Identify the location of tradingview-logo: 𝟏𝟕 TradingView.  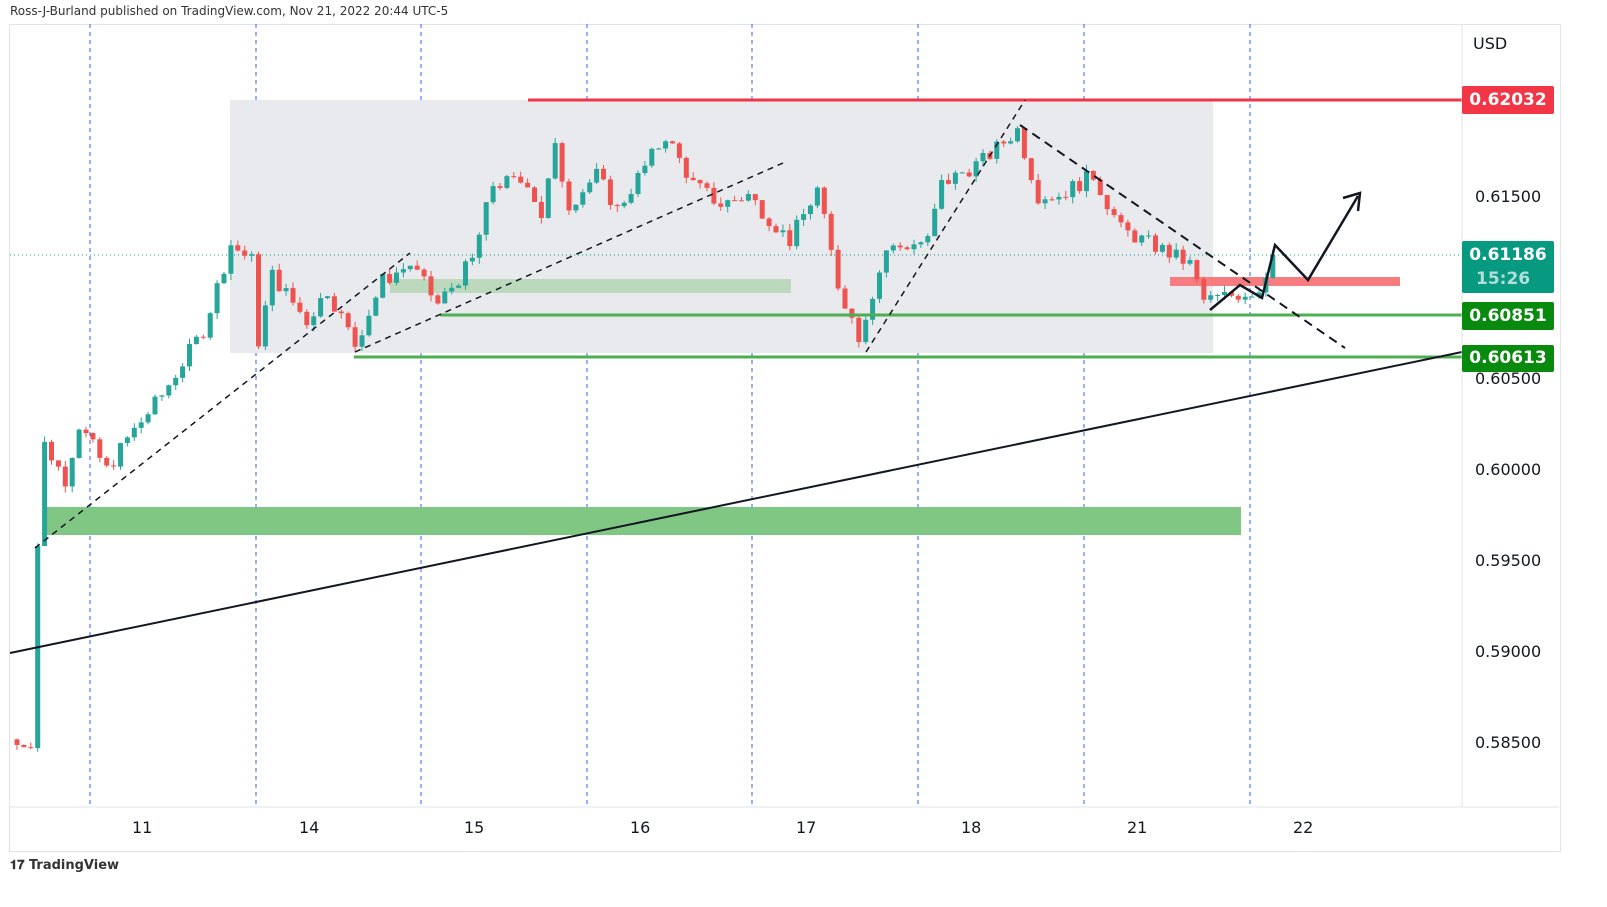
(65, 865).